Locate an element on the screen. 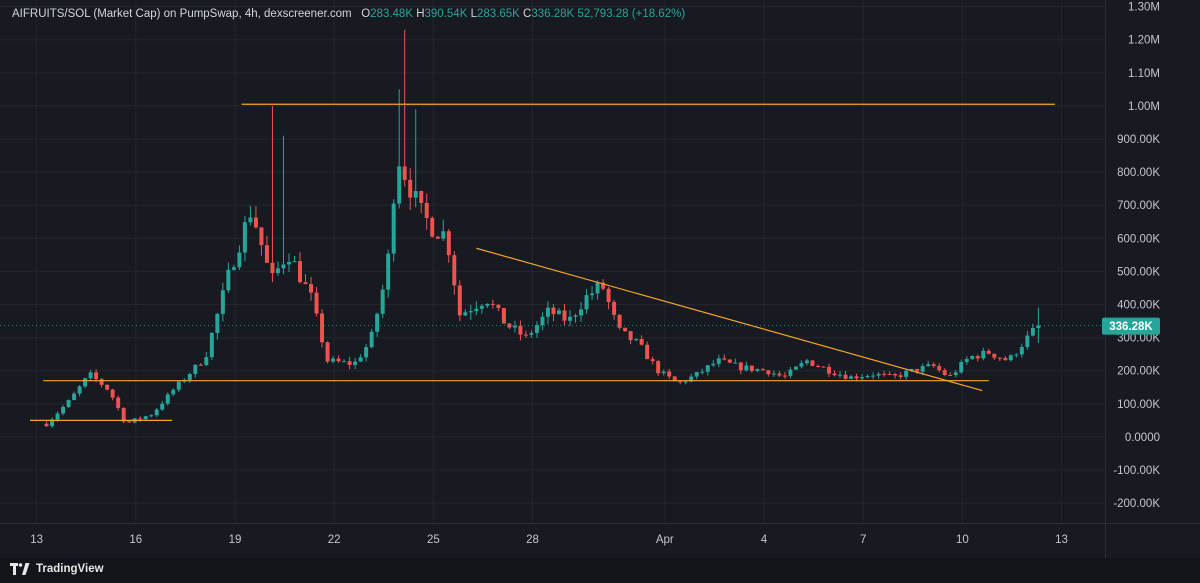 This screenshot has height=583, width=1200. x-tick-label: 25 is located at coordinates (433, 540).